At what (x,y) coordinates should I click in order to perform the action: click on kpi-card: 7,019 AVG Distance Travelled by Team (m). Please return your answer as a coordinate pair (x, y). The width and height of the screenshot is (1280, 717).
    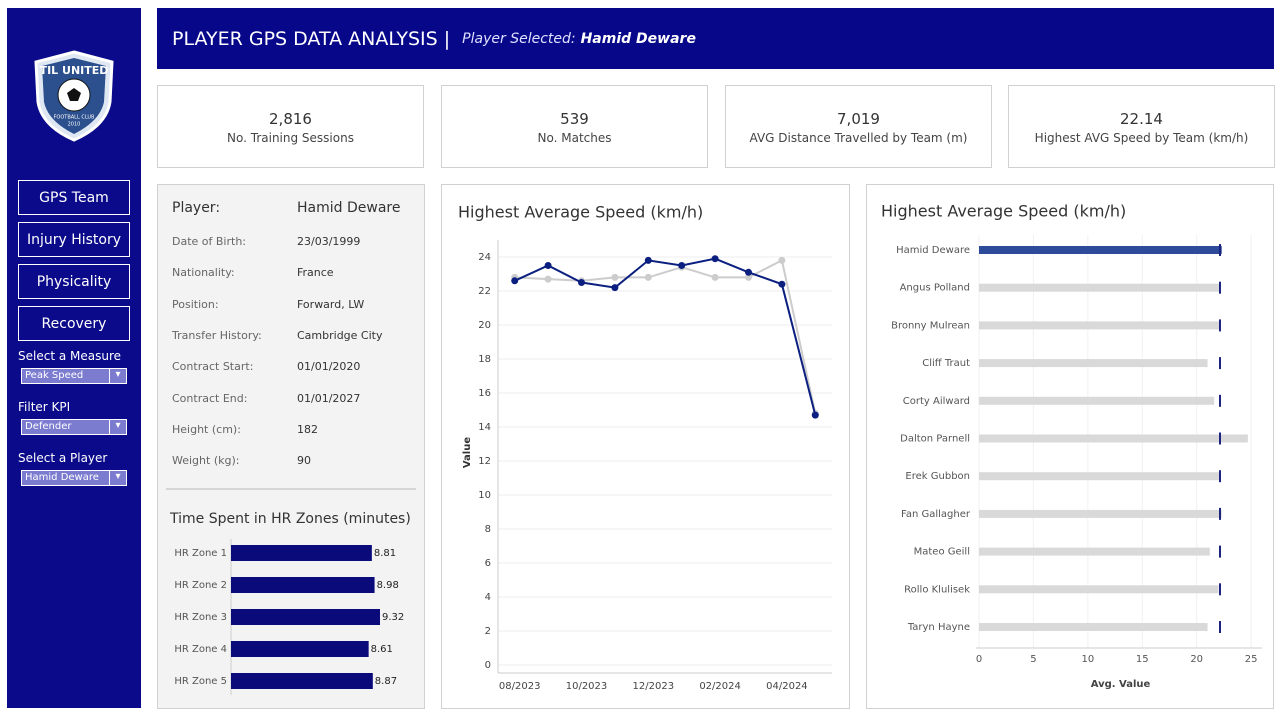
    Looking at the image, I should click on (858, 126).